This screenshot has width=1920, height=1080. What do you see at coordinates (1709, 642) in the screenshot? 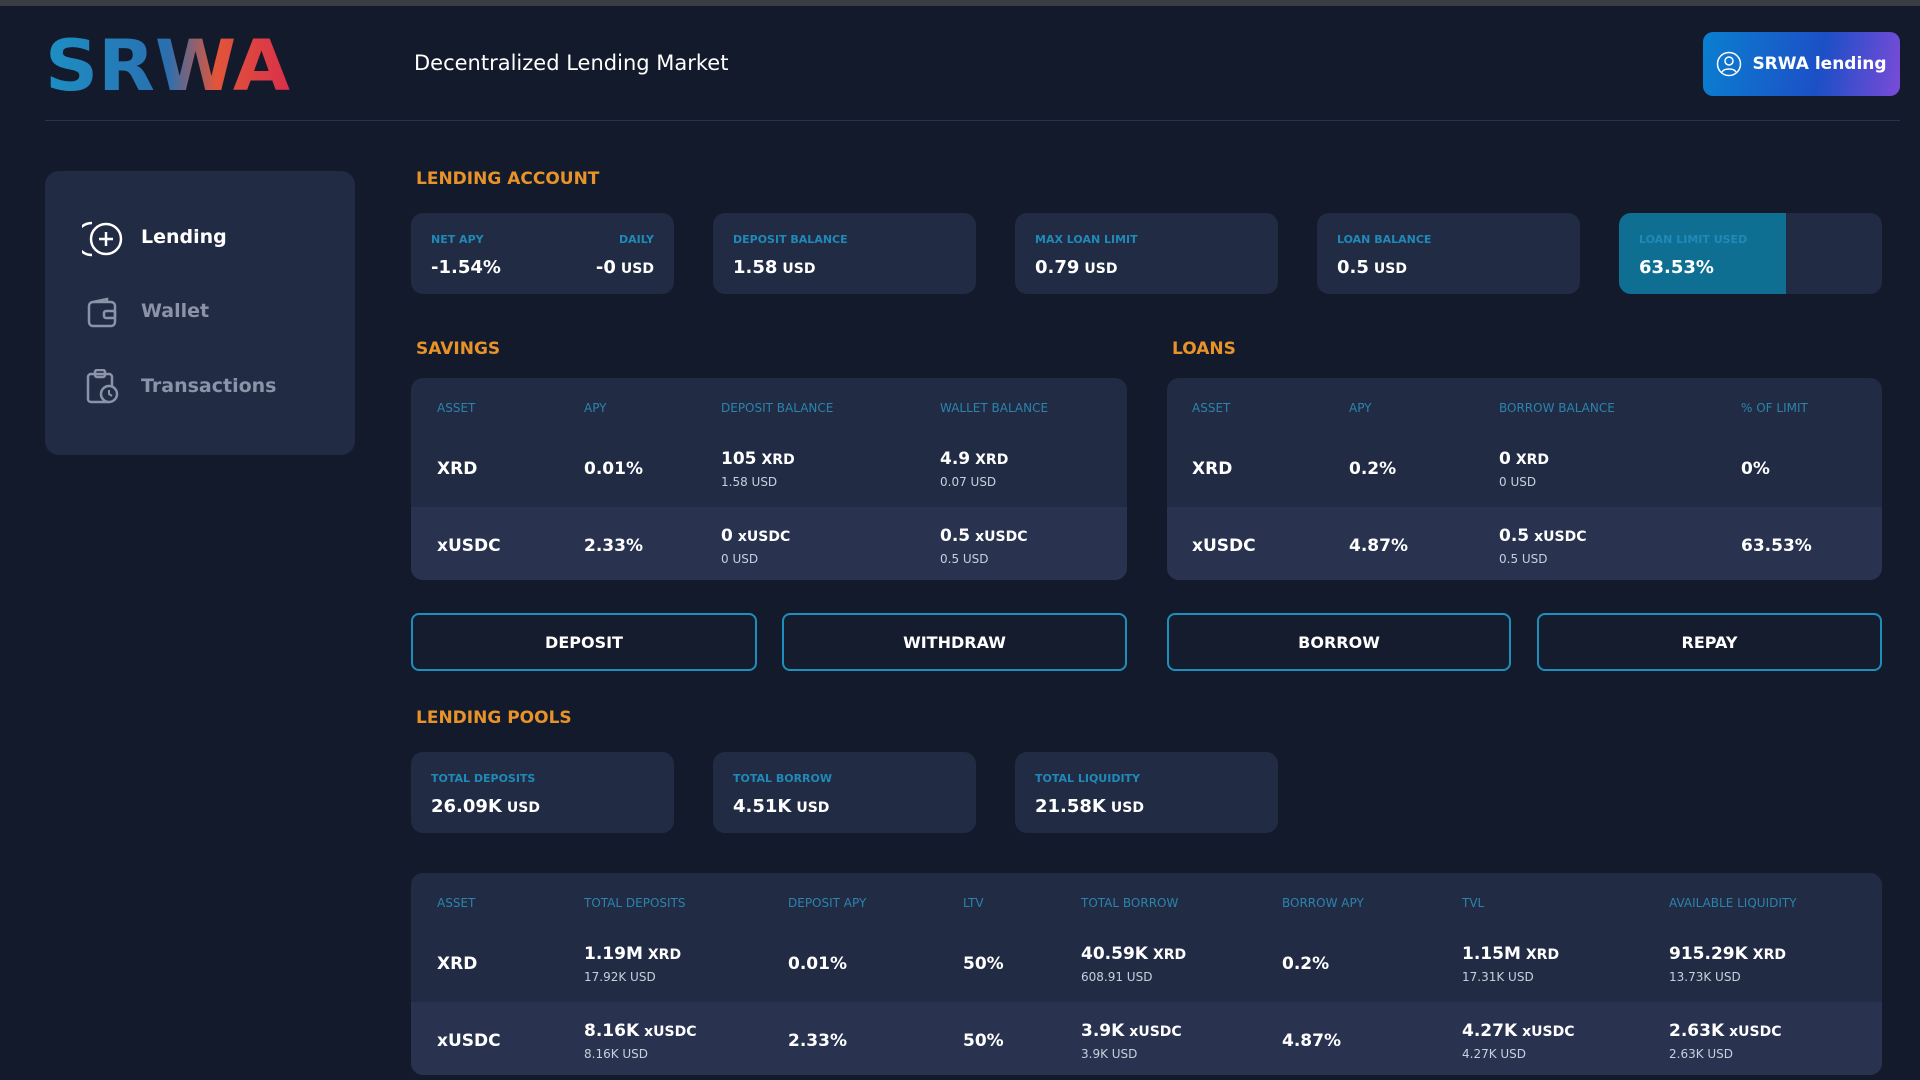
I see `action-button: REPAY` at bounding box center [1709, 642].